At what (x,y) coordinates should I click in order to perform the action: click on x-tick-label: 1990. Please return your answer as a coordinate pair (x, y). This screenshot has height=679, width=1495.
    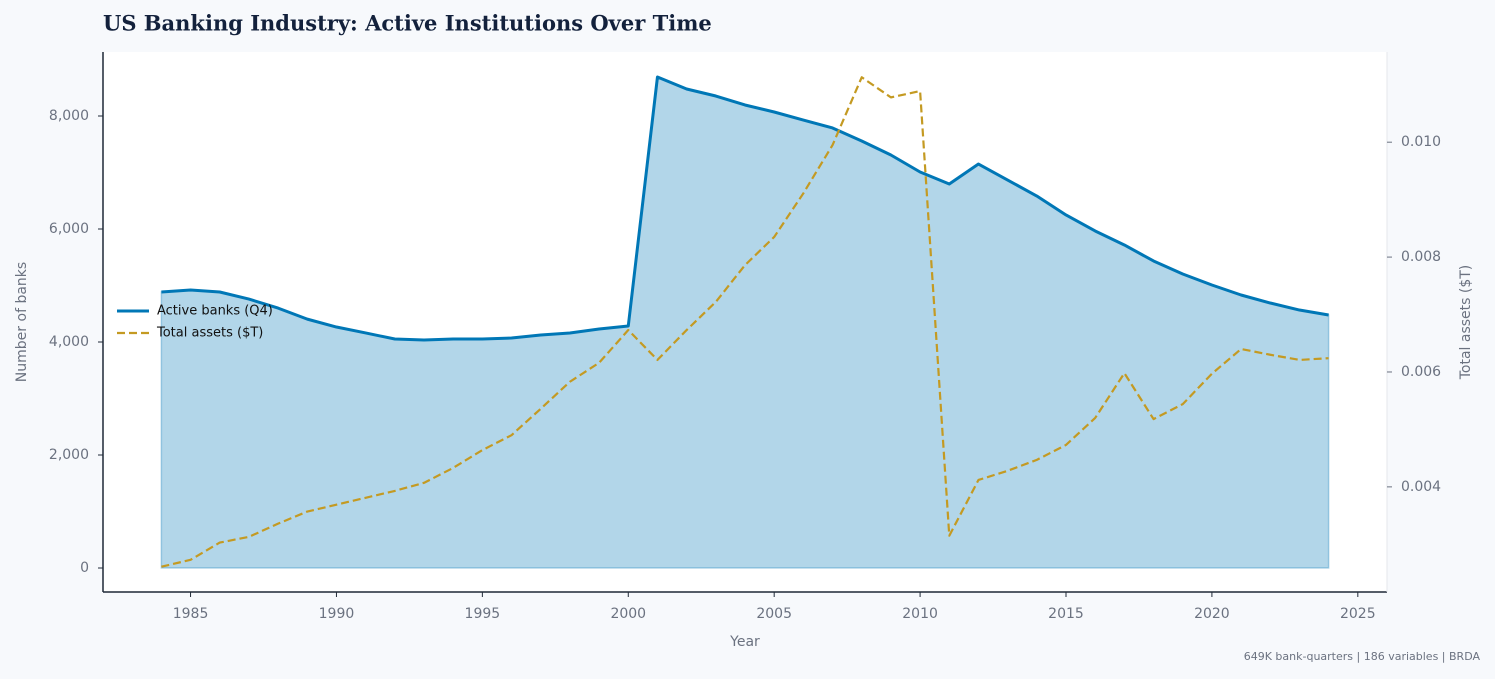
    Looking at the image, I should click on (337, 614).